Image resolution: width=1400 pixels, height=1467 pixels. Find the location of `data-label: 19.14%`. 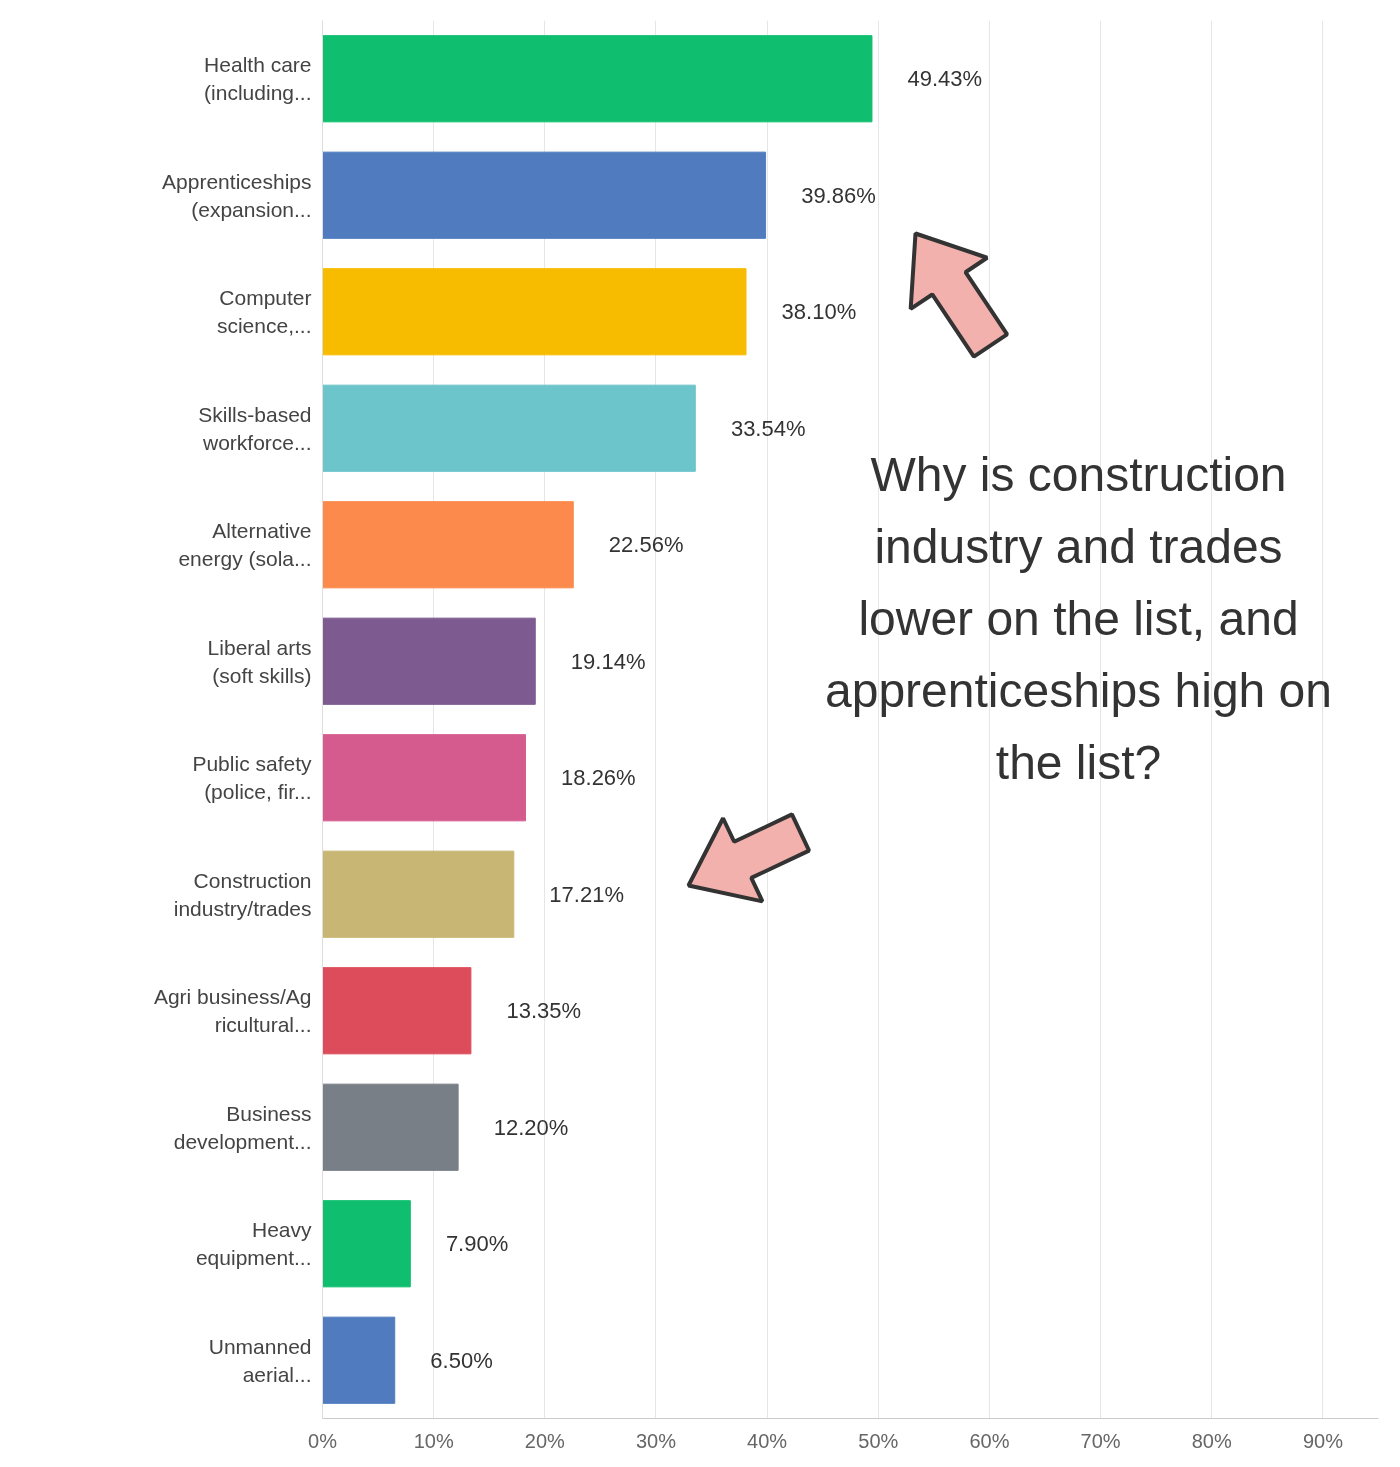

data-label: 19.14% is located at coordinates (608, 661).